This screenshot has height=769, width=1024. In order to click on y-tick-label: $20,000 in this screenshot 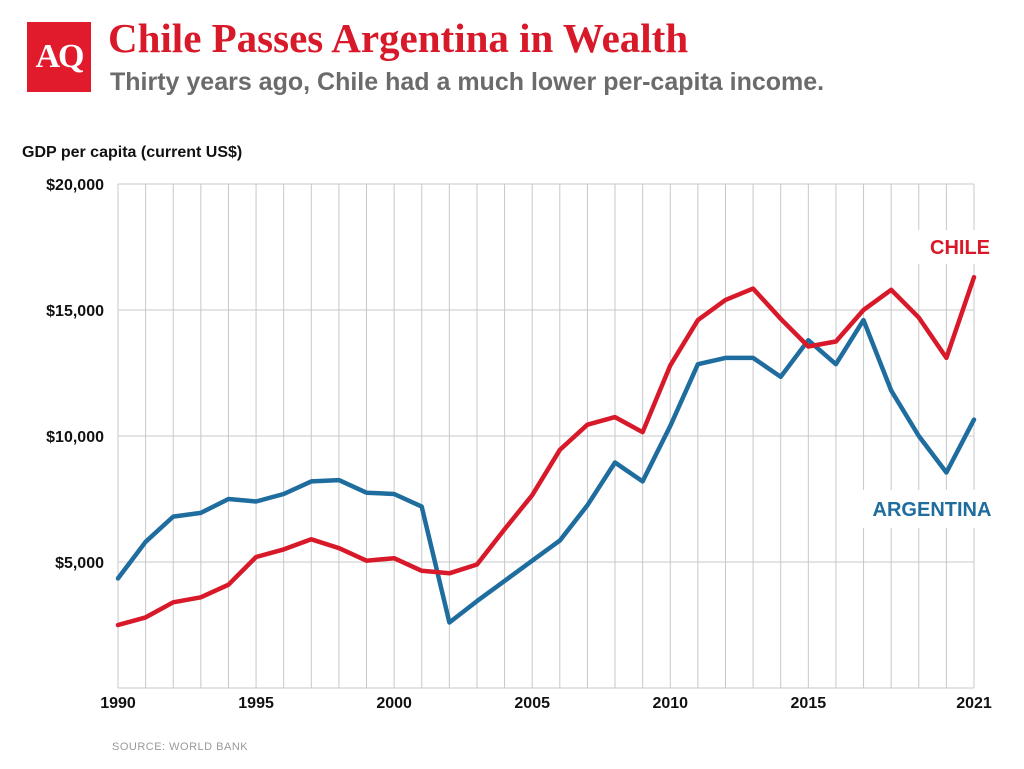, I will do `click(75, 185)`.